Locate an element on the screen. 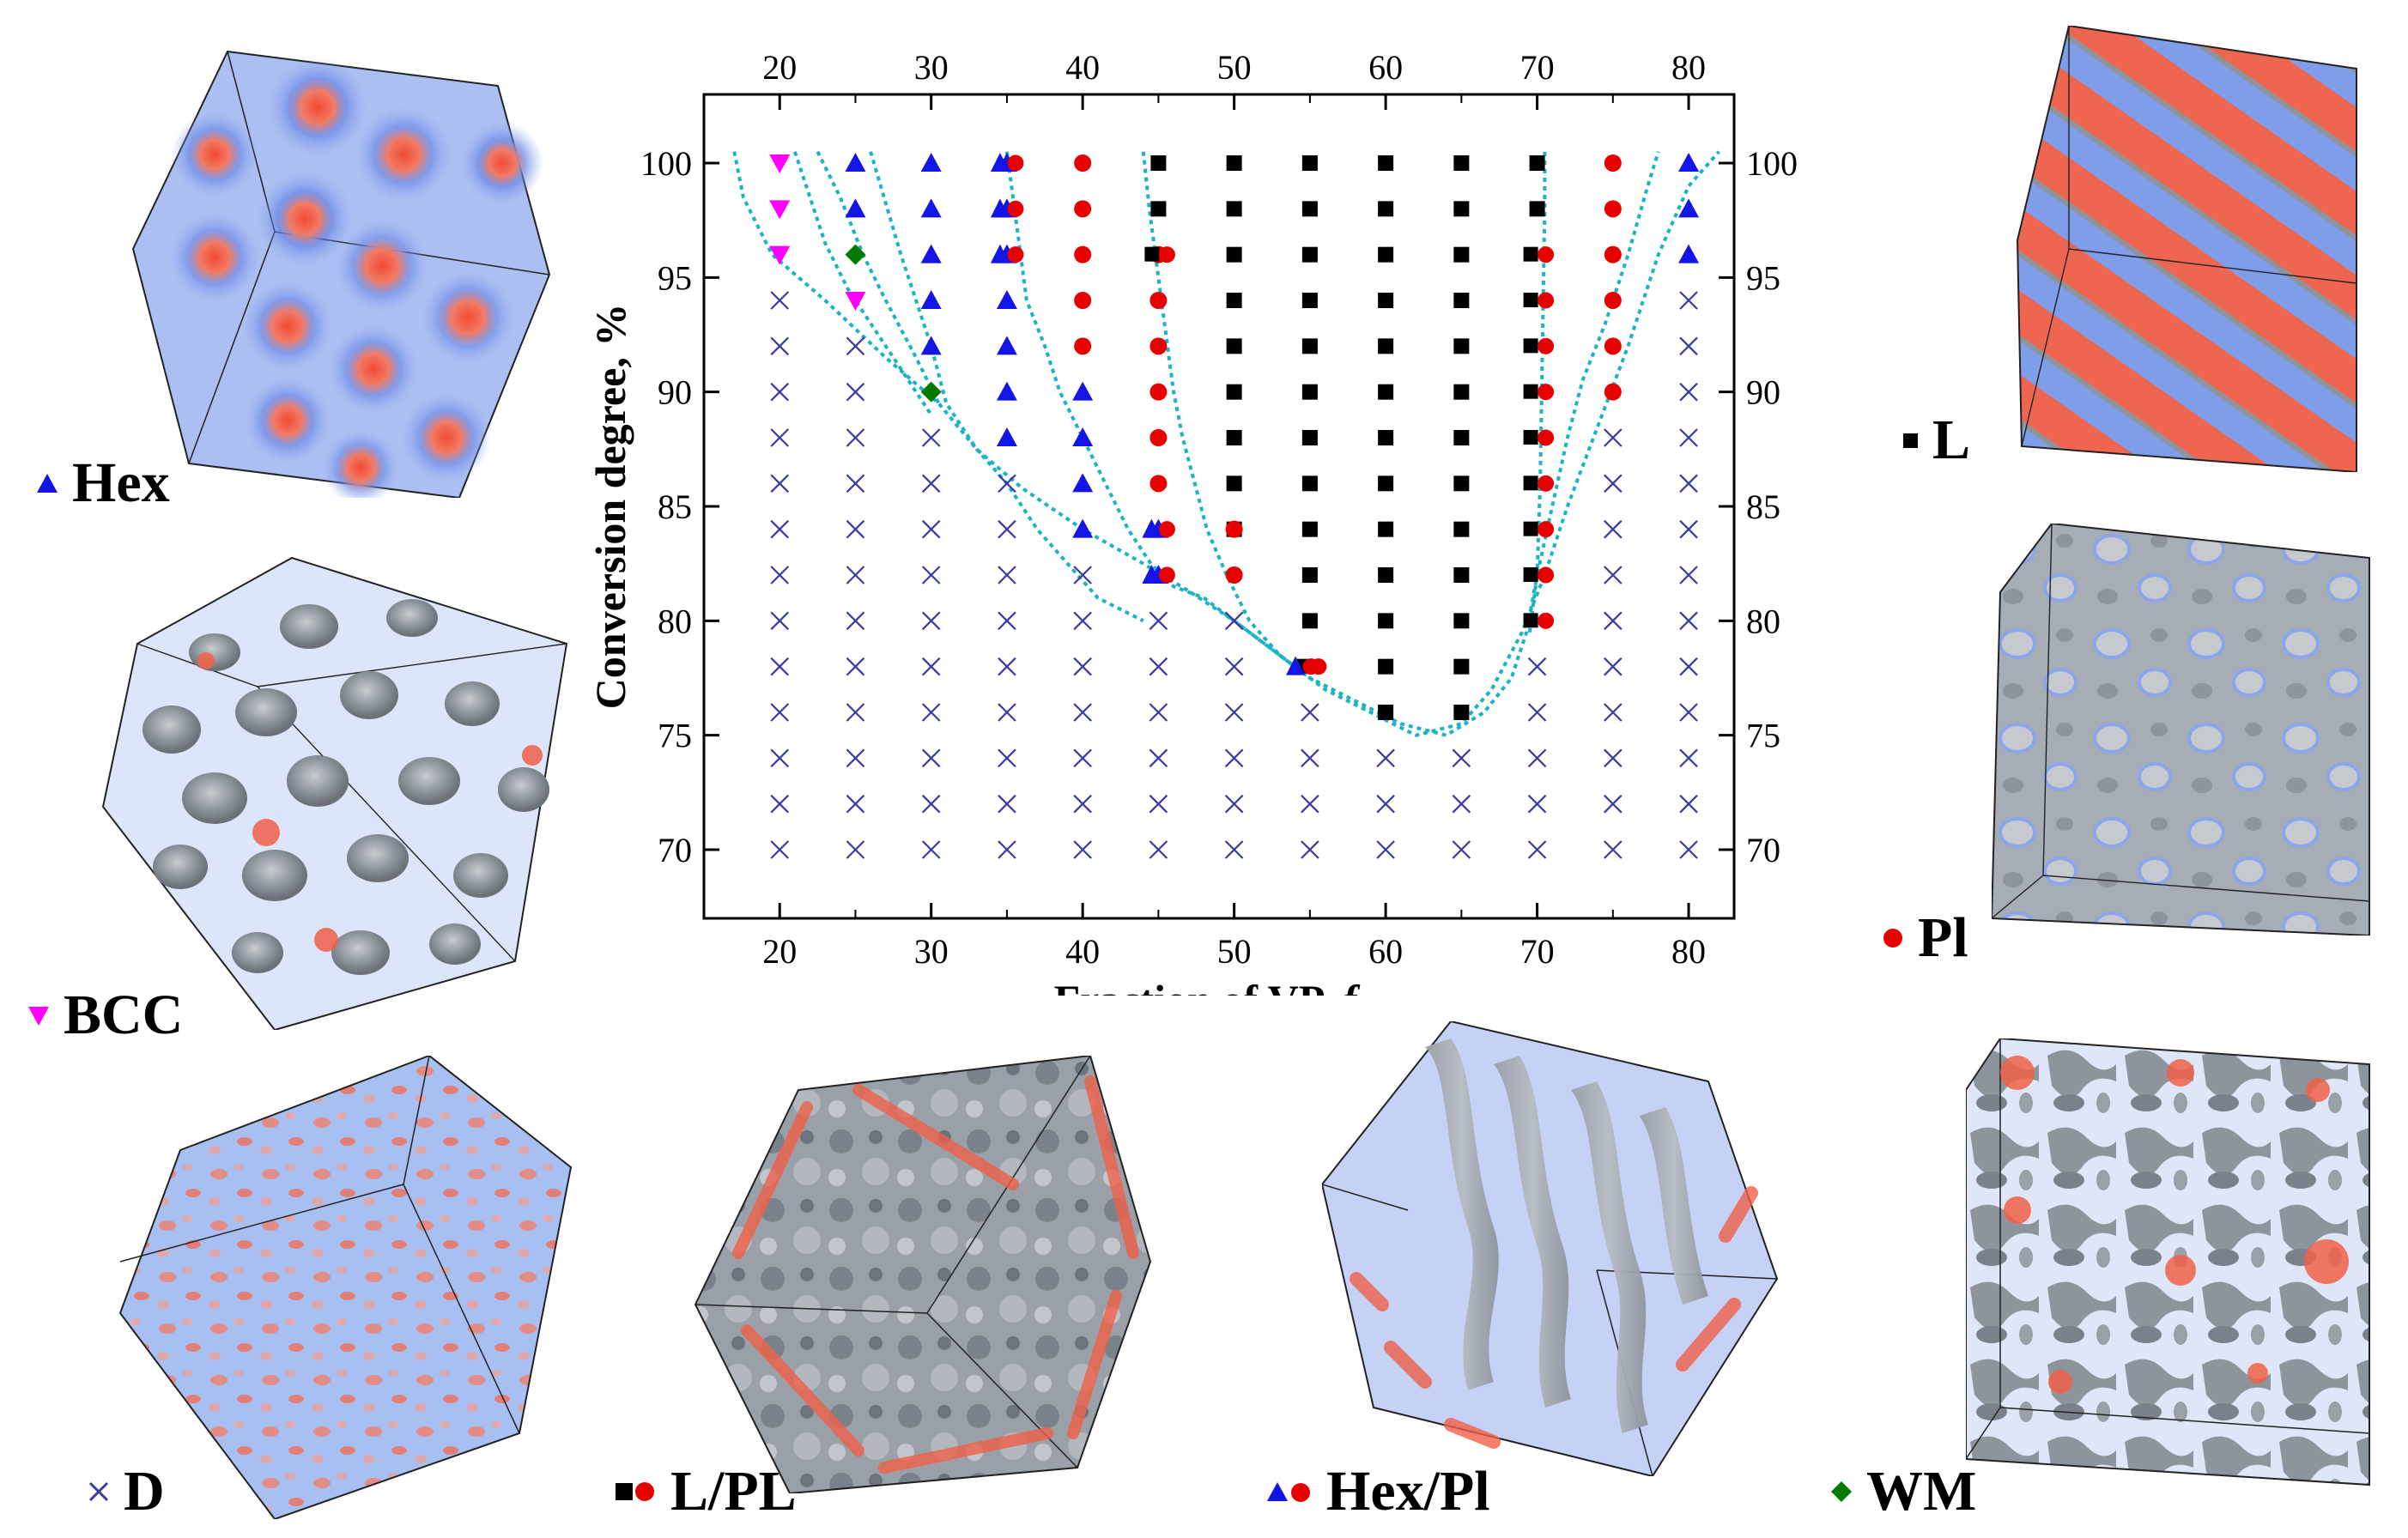 The width and height of the screenshot is (2408, 1538). disordered-cube-render is located at coordinates (345, 1287).